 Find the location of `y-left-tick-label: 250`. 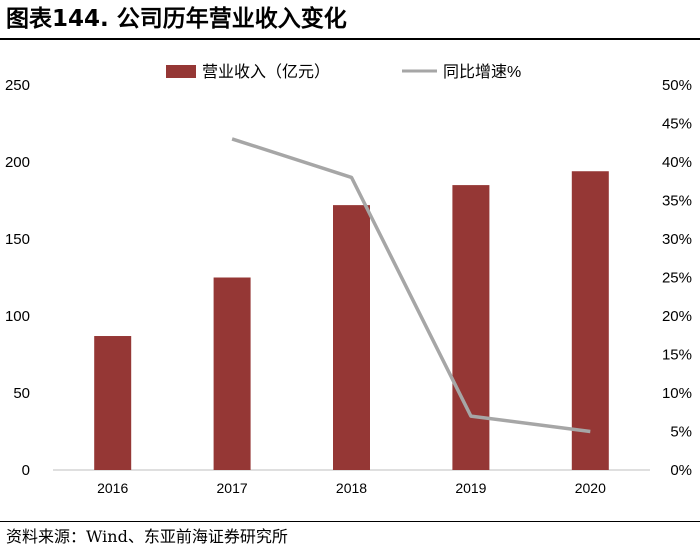

y-left-tick-label: 250 is located at coordinates (17, 85).